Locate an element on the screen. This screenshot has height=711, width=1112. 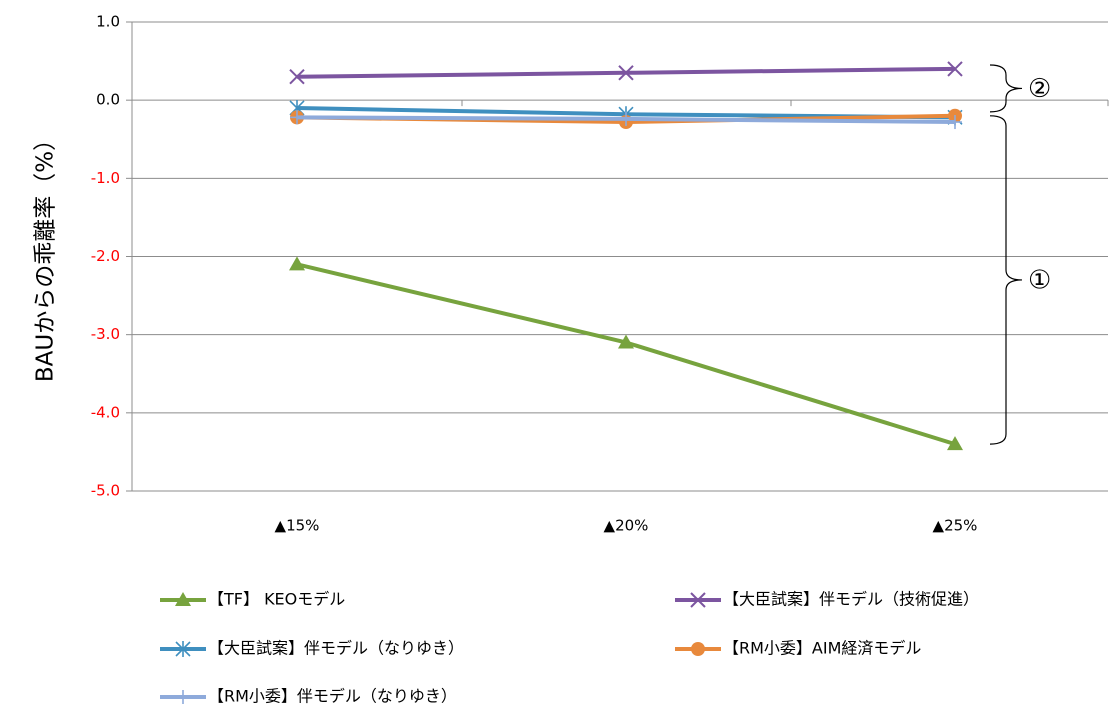
y-tick-label: -1.0 is located at coordinates (105, 178).